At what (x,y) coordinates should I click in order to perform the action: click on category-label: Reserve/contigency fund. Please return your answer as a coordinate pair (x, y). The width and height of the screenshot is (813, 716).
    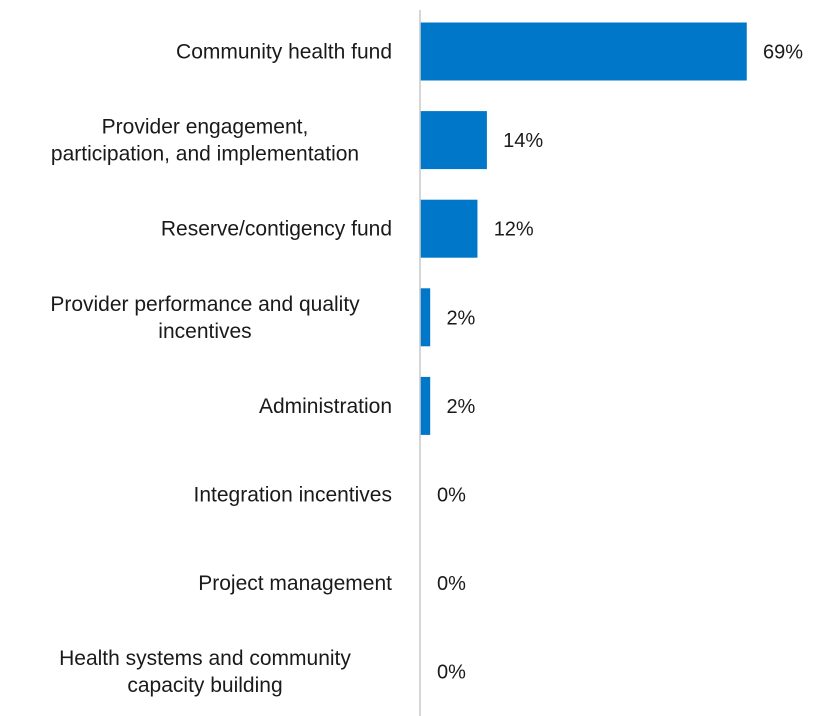
    Looking at the image, I should click on (276, 229).